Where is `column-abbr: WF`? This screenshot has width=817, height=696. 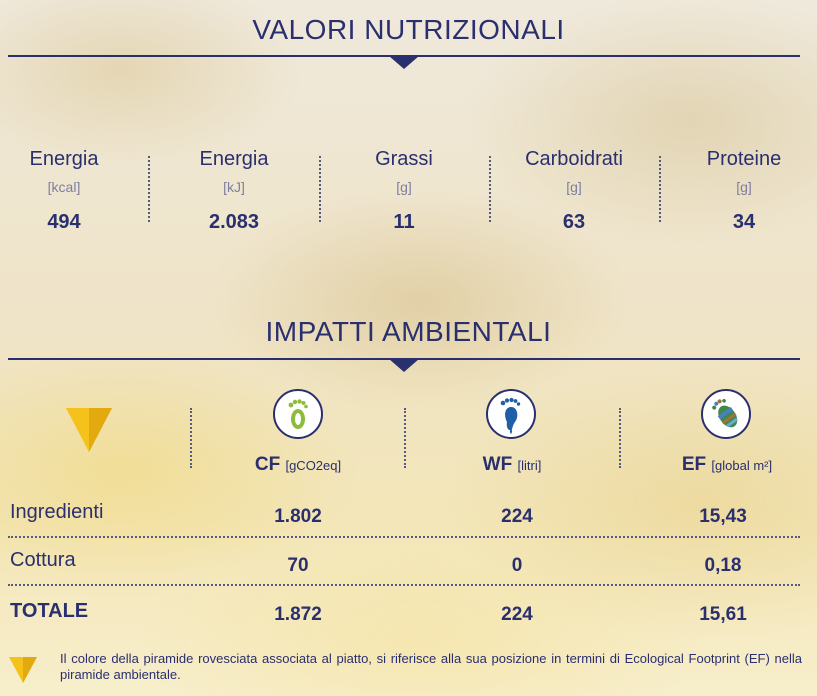
column-abbr: WF is located at coordinates (497, 464).